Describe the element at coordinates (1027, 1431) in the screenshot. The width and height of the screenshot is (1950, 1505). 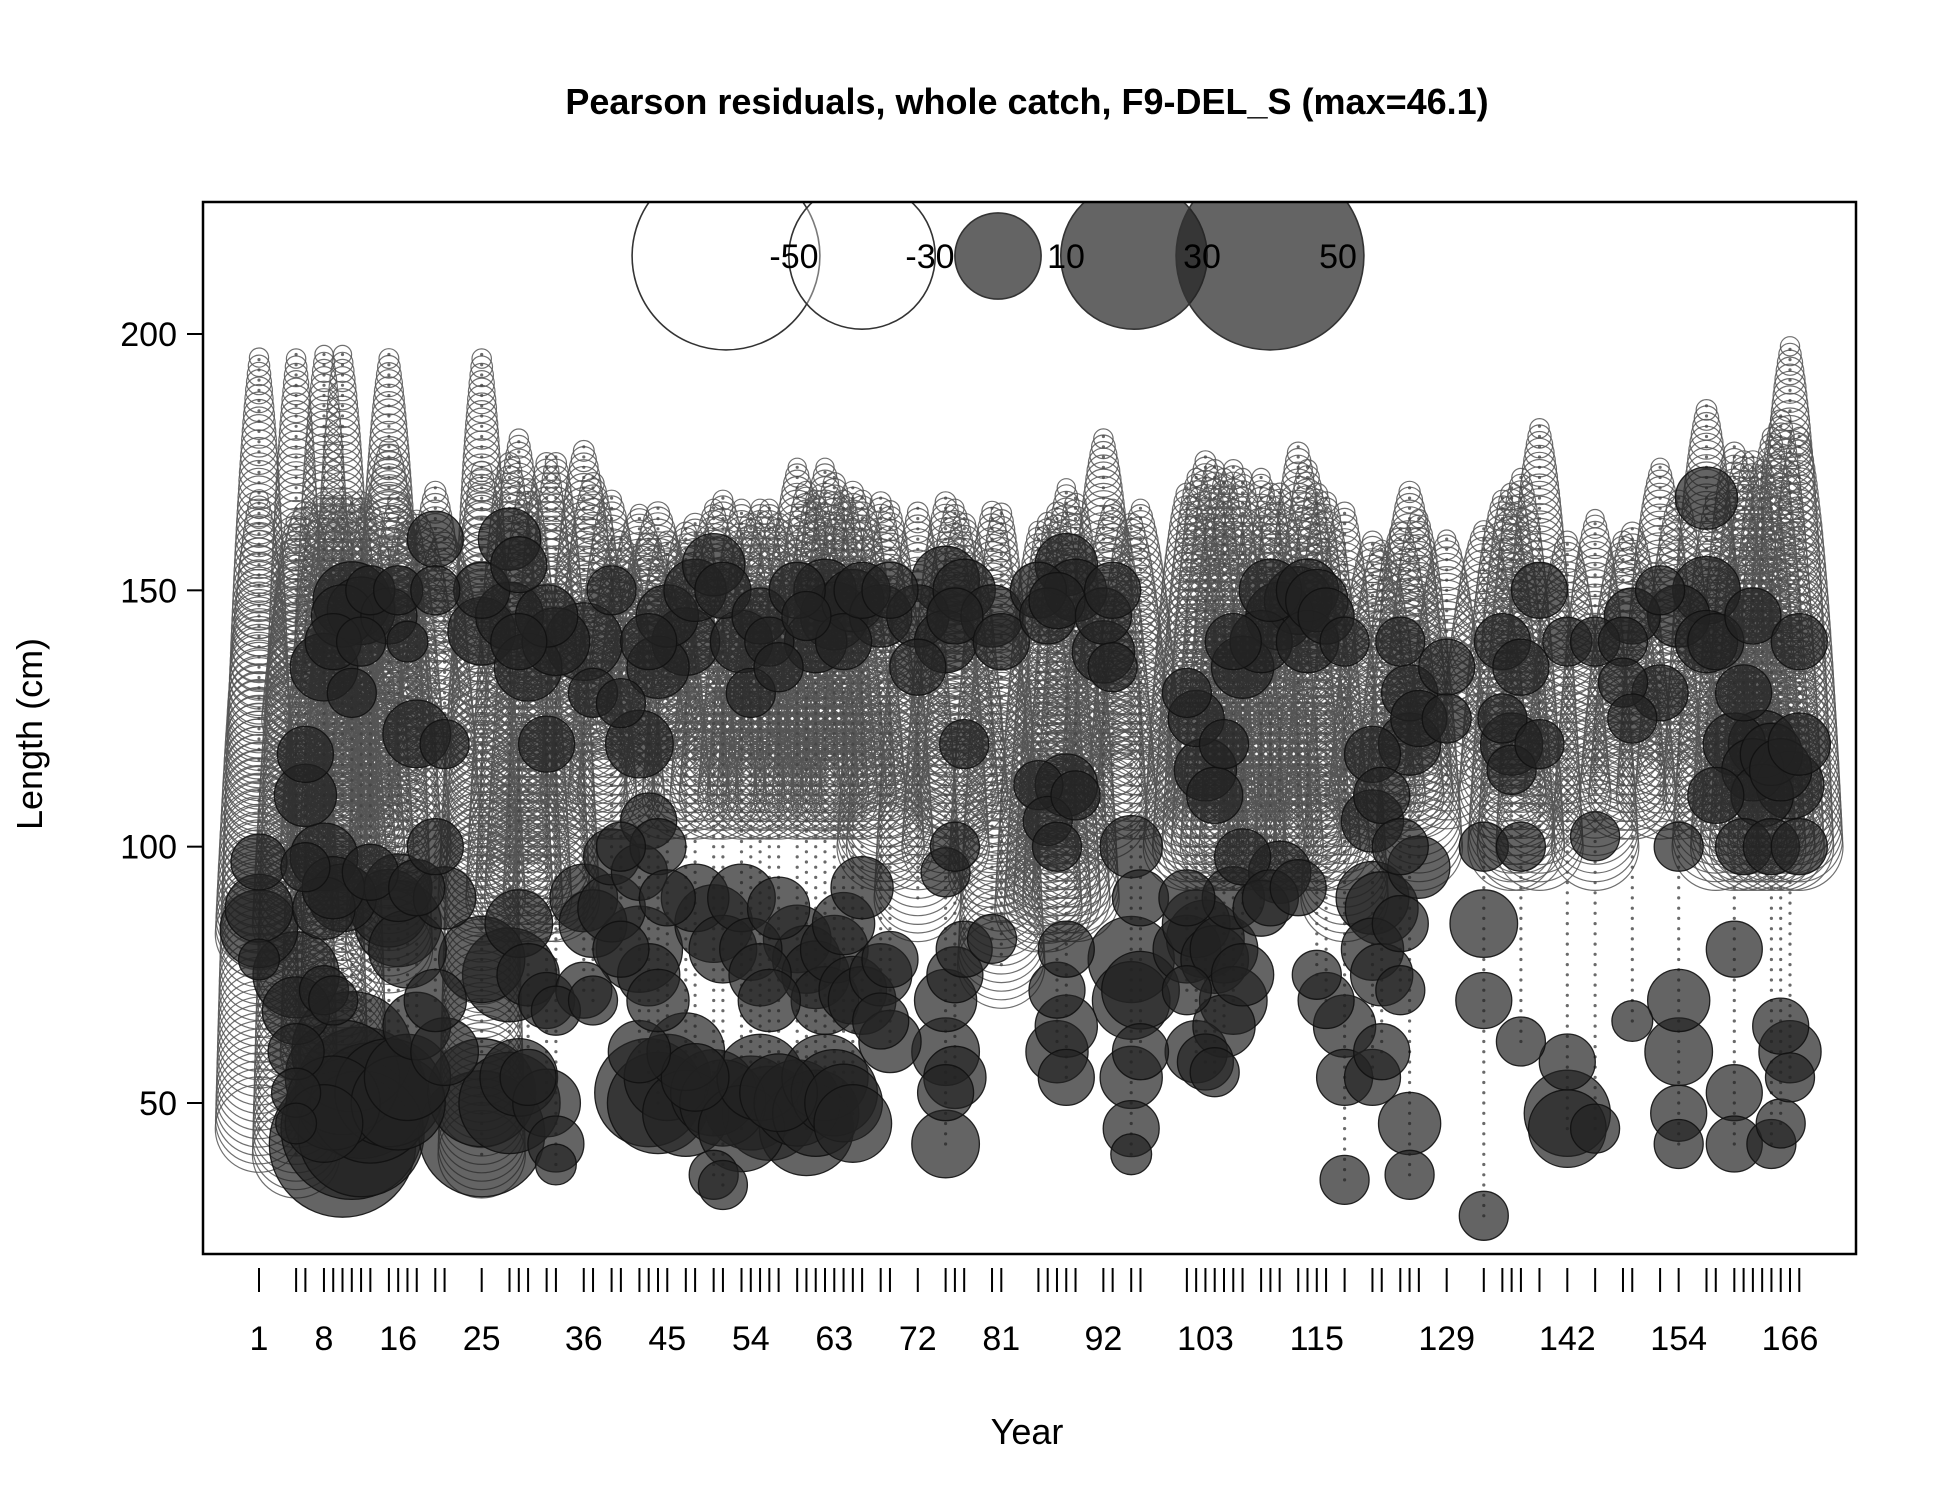
I see `x-axis-label: Year` at that location.